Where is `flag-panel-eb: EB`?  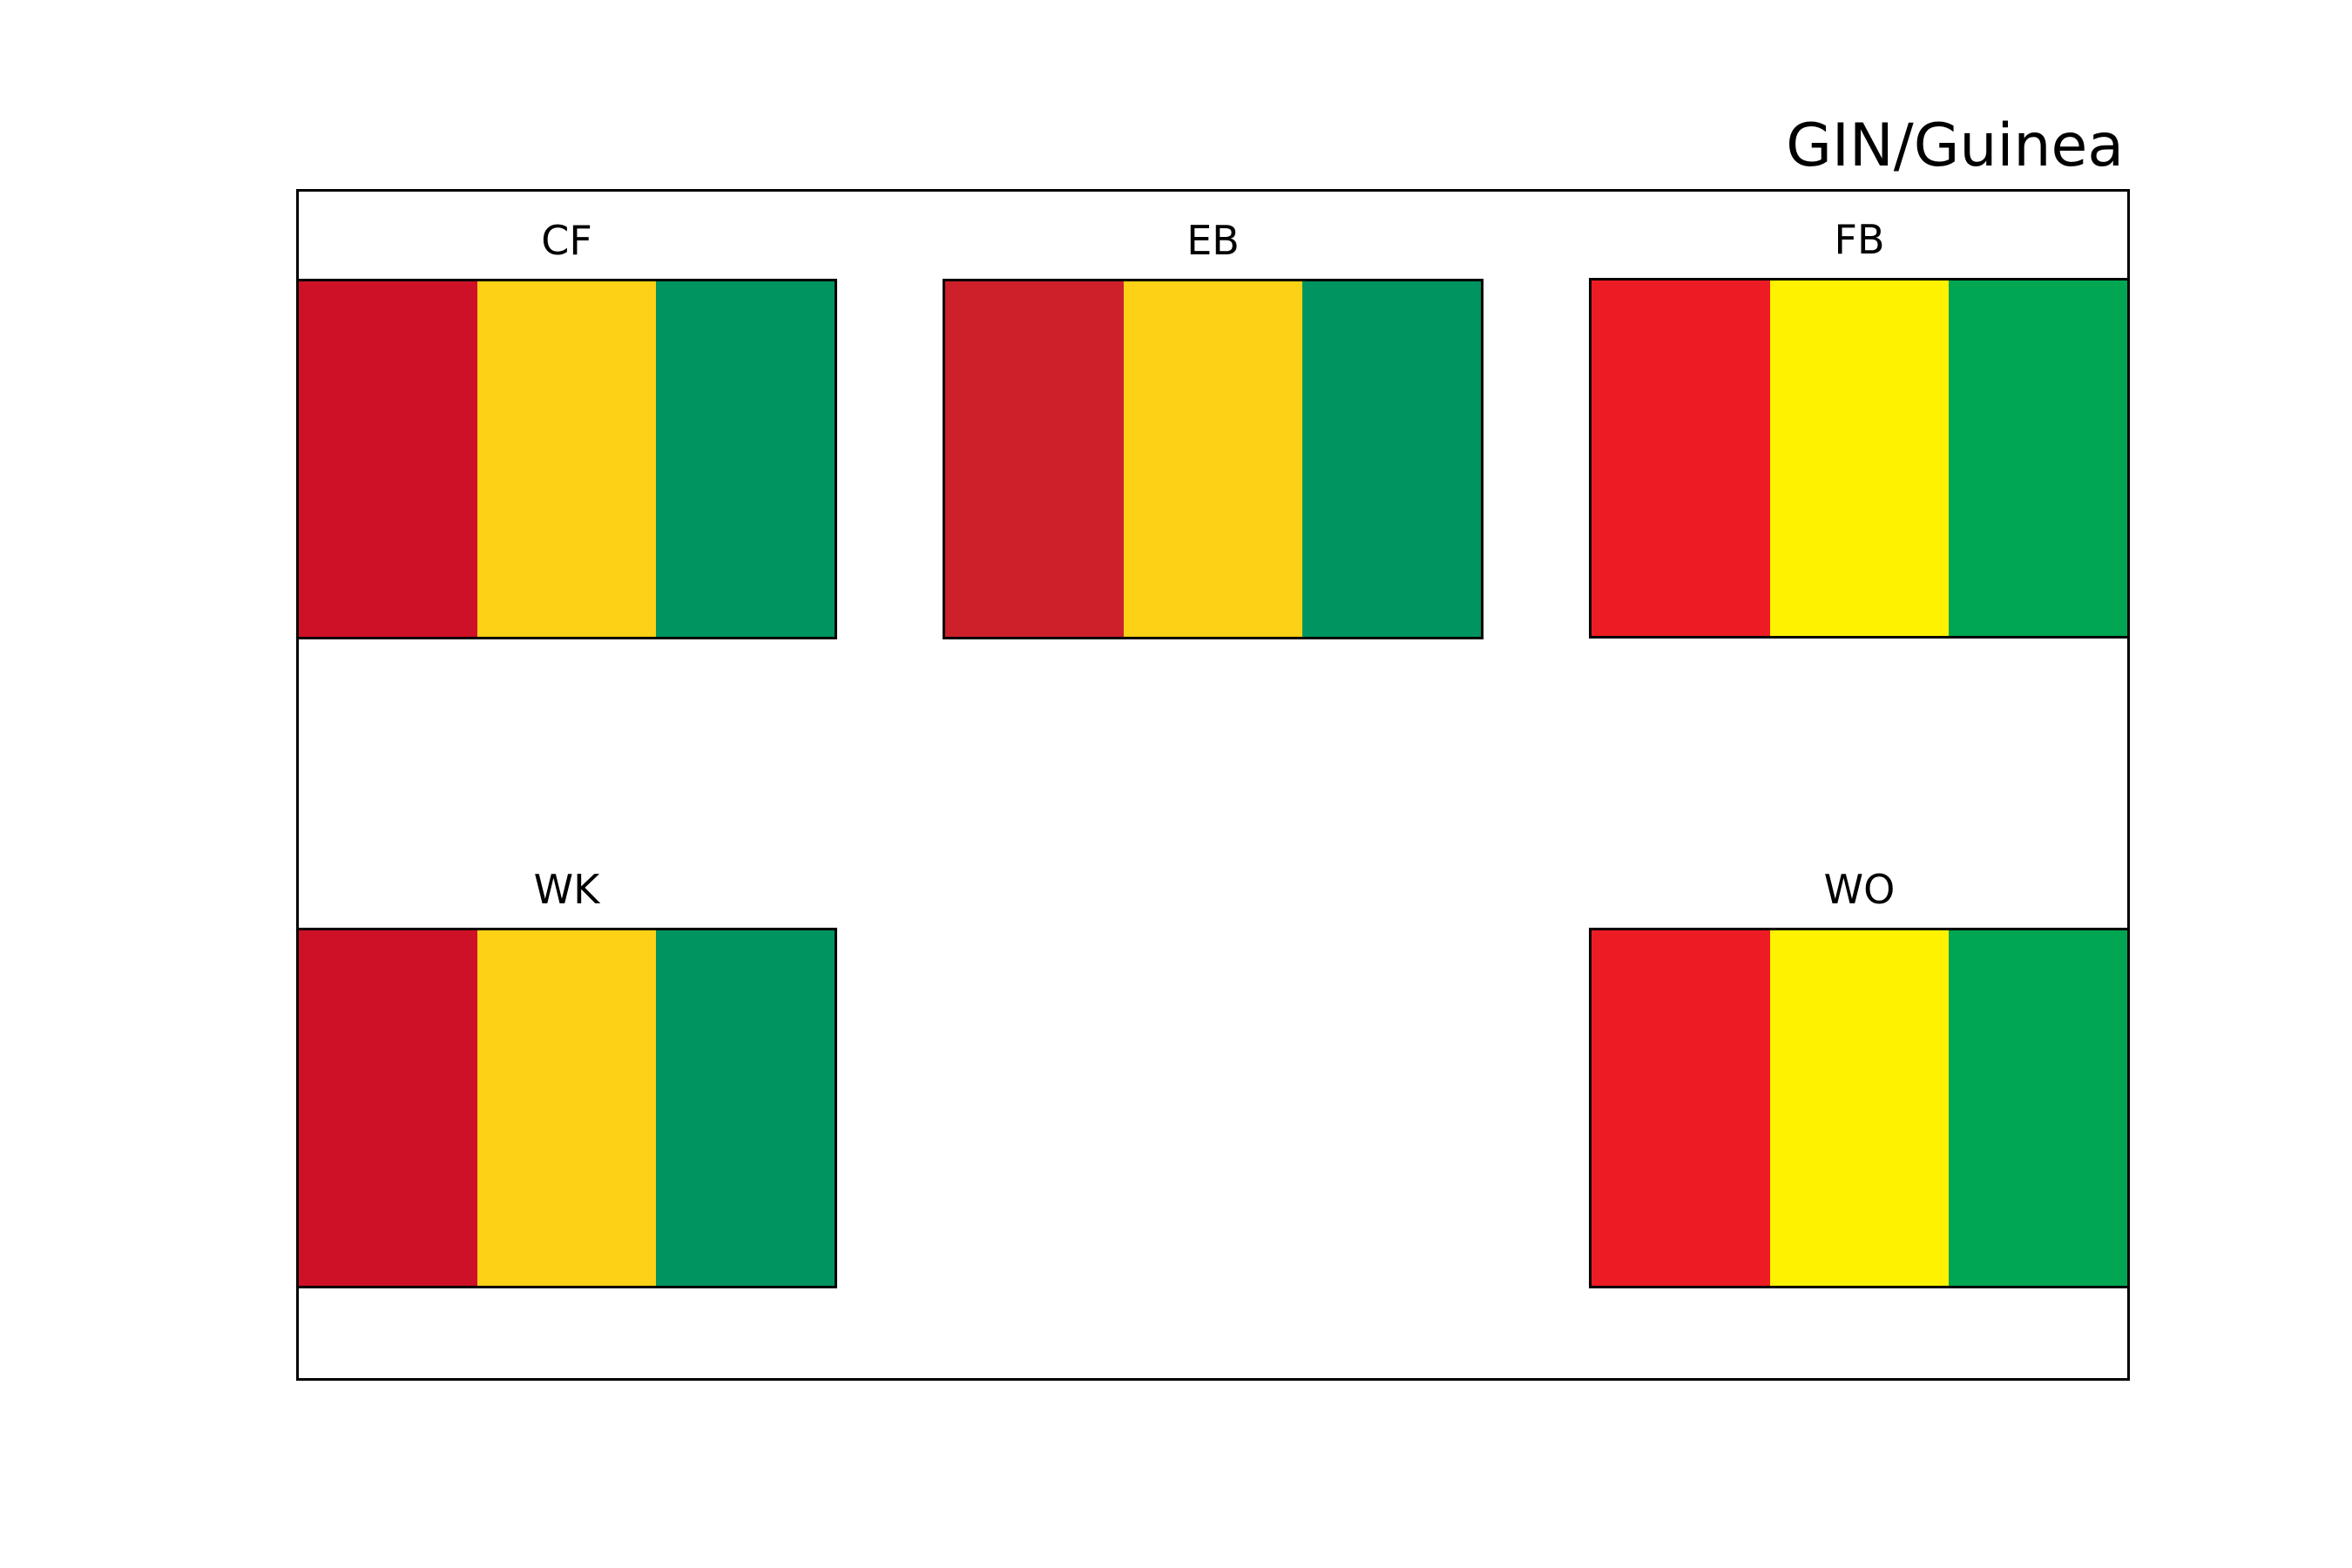 flag-panel-eb: EB is located at coordinates (1213, 428).